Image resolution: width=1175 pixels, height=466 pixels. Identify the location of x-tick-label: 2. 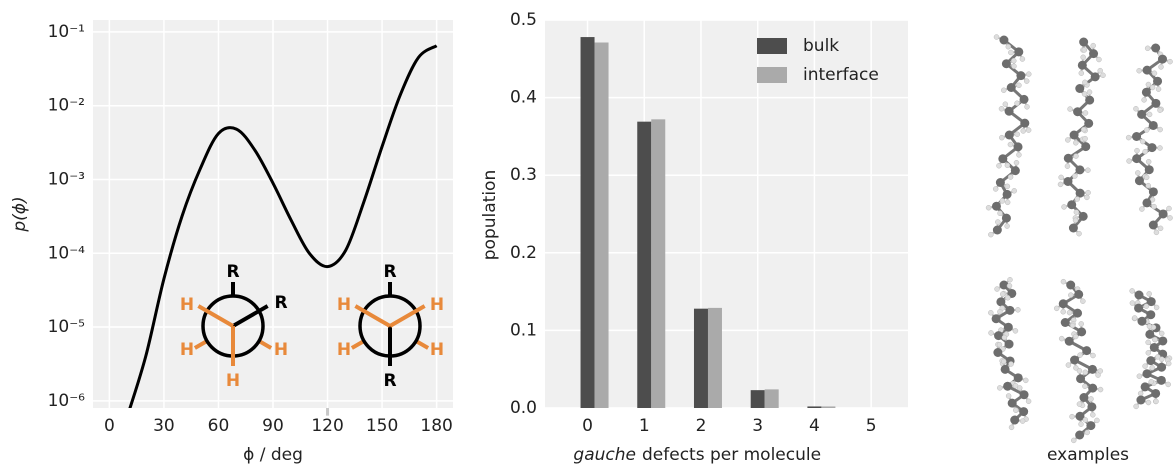
(701, 426).